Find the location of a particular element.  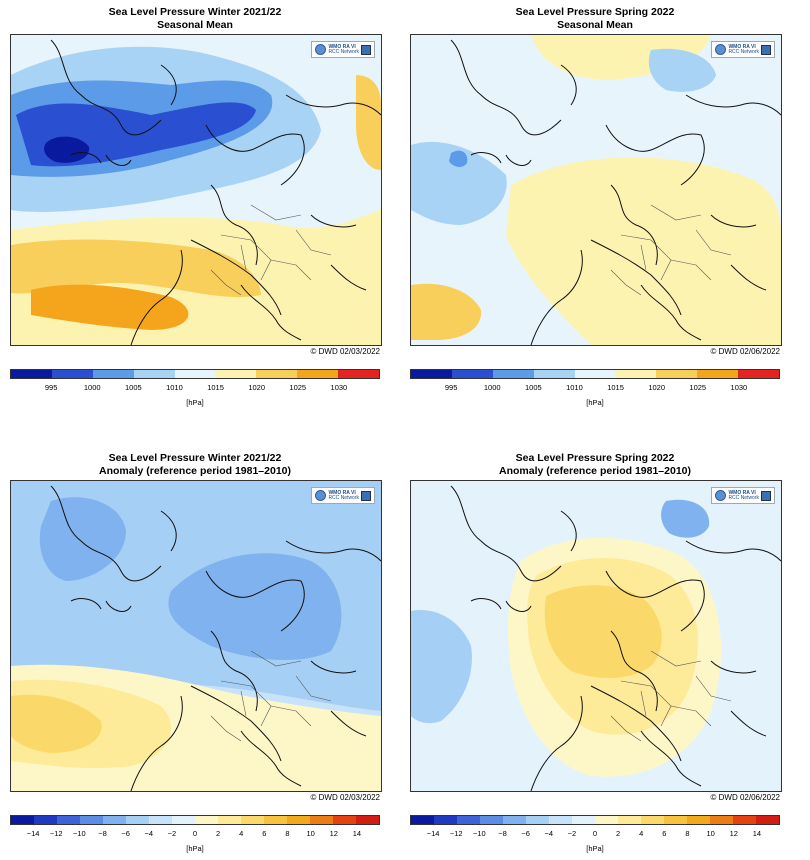

colorbar-tick-label: 12 is located at coordinates (733, 833).